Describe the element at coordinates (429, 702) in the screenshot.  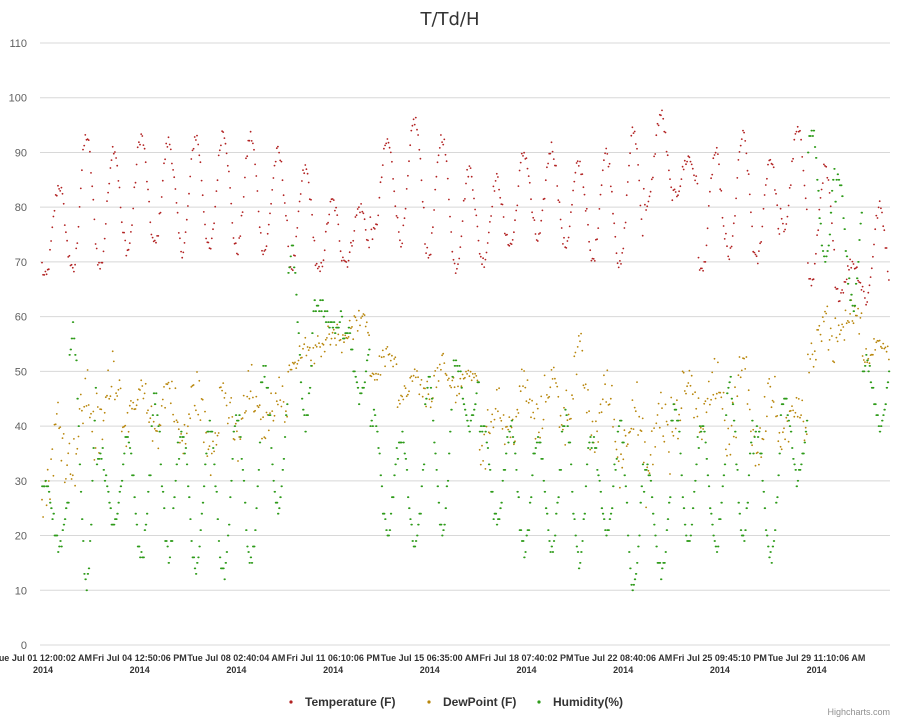
I see `legend-marker` at that location.